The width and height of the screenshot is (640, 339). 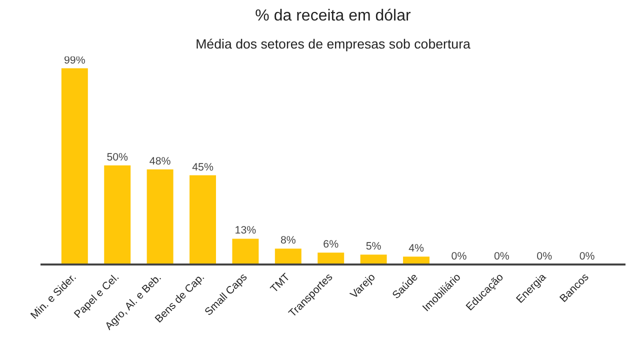 I want to click on data-label: 5%, so click(x=374, y=246).